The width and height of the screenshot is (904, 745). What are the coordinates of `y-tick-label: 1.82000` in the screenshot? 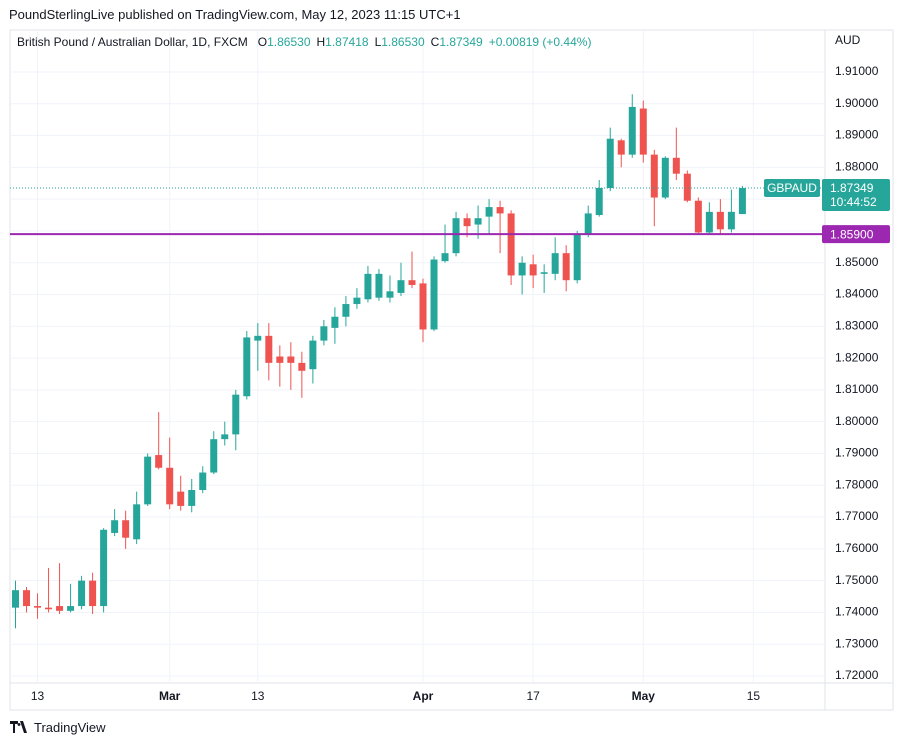 It's located at (857, 357).